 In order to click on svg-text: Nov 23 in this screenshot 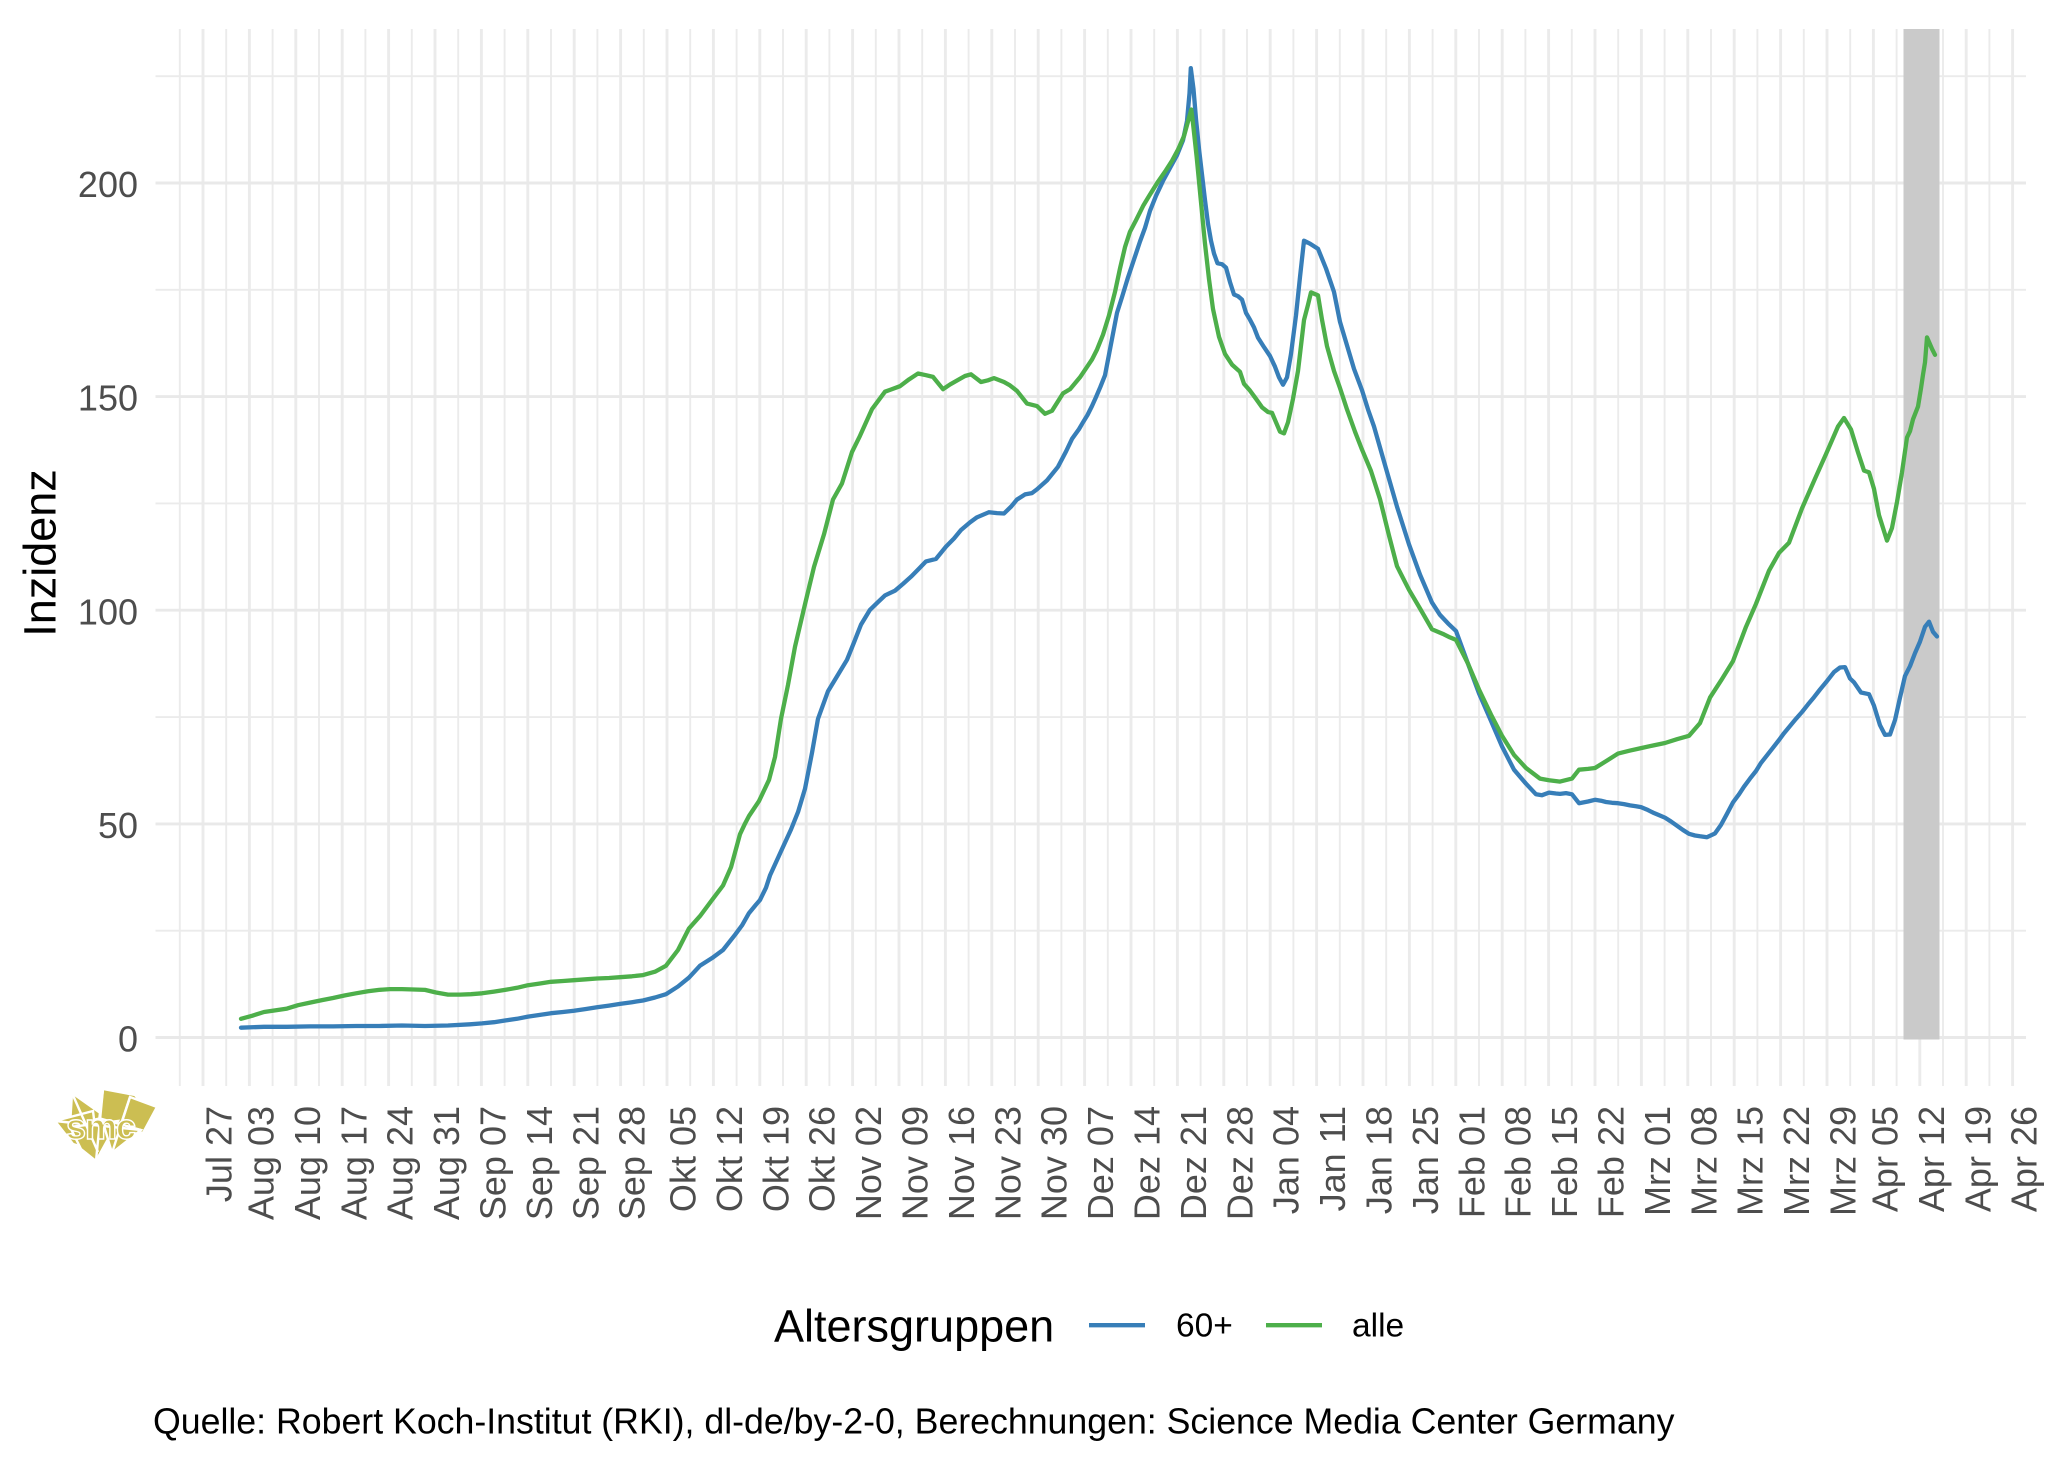, I will do `click(1007, 1163)`.